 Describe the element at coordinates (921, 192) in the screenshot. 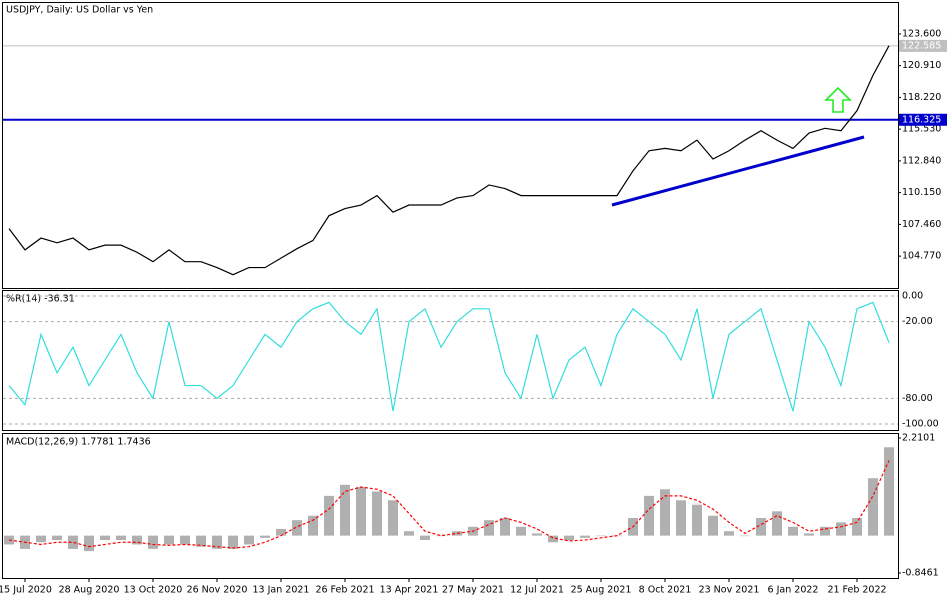

I see `y-tick-label: 110.150` at that location.